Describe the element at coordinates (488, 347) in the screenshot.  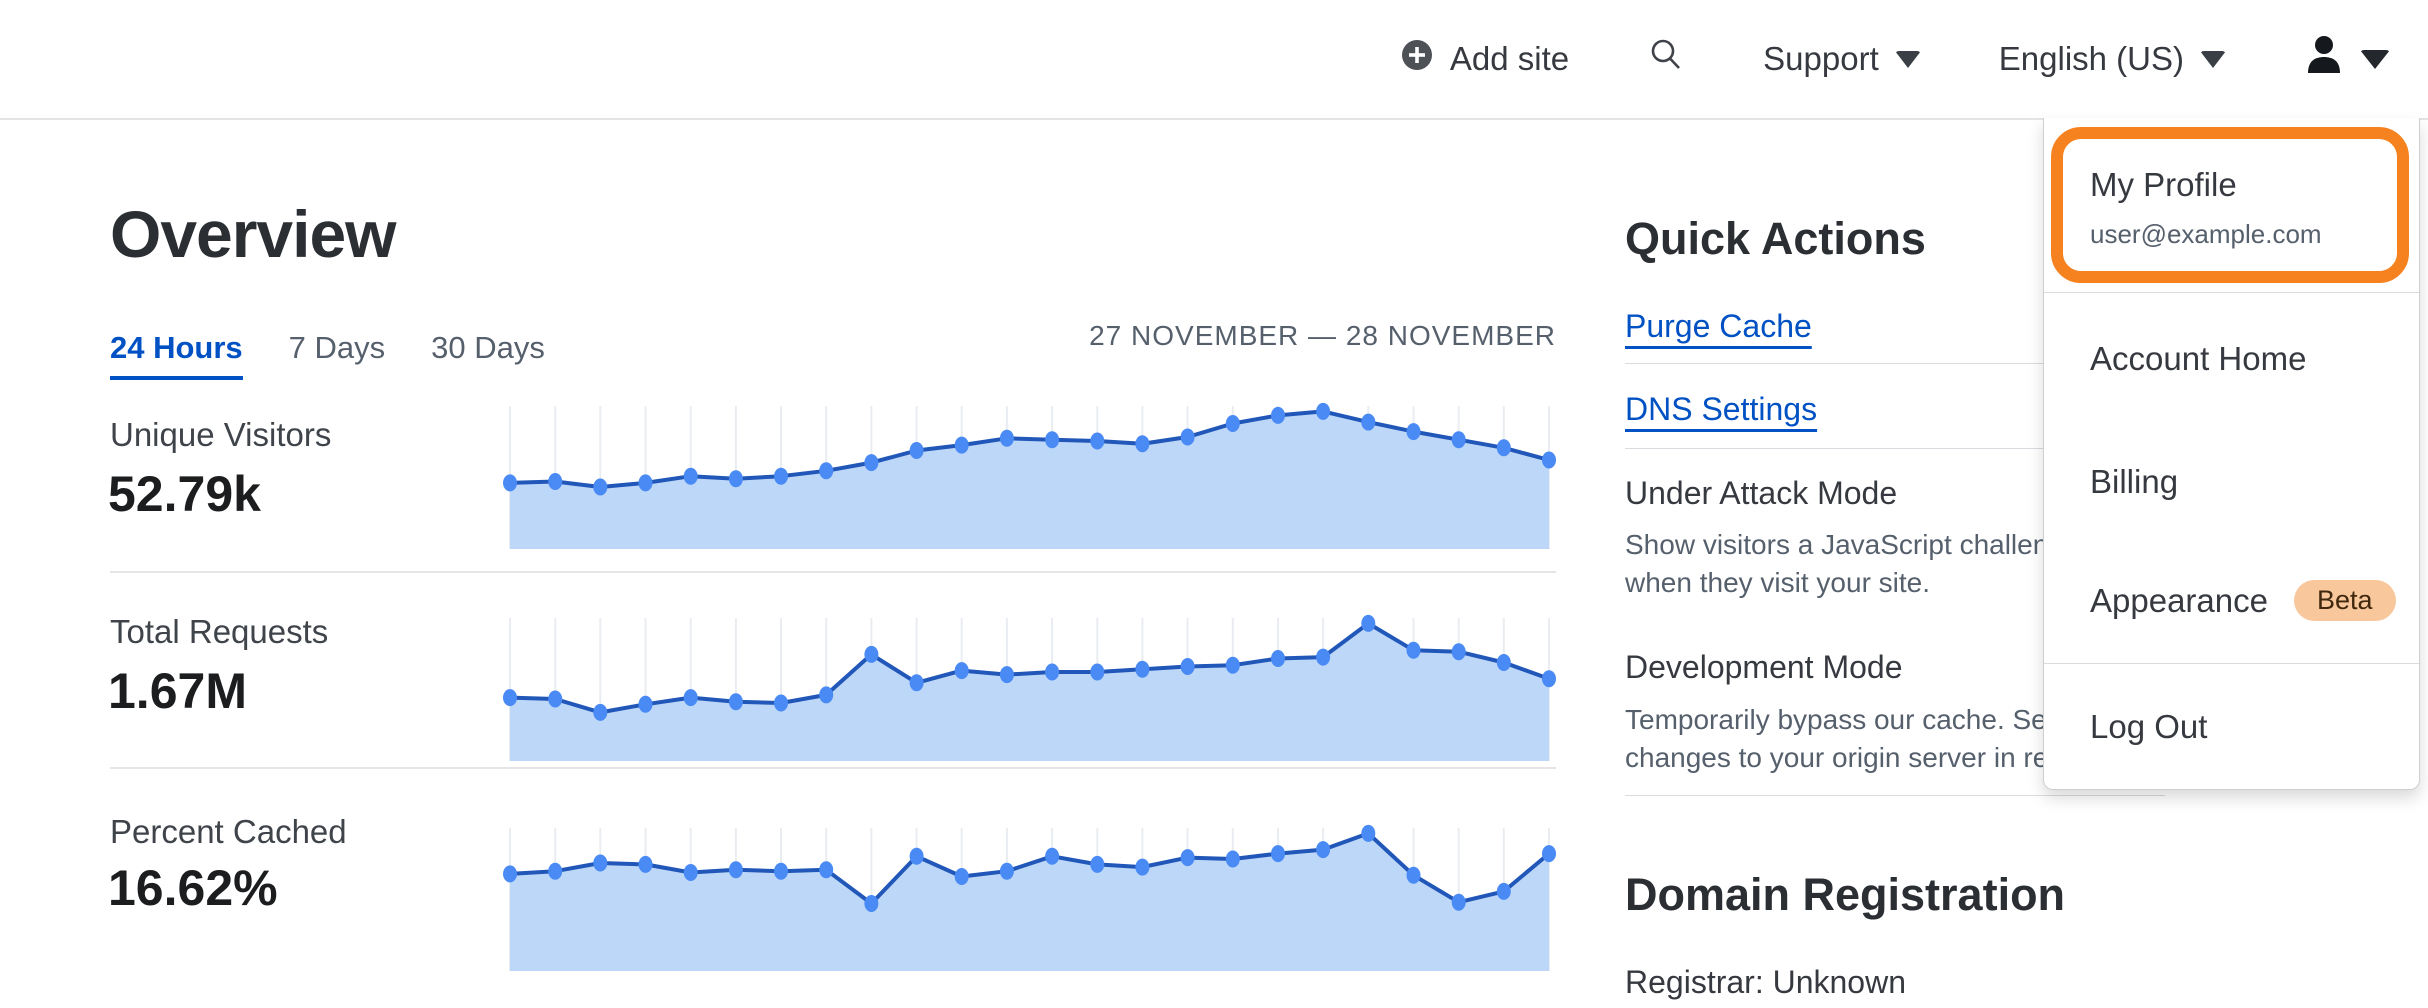
I see `tab-30-days: 30 Days` at that location.